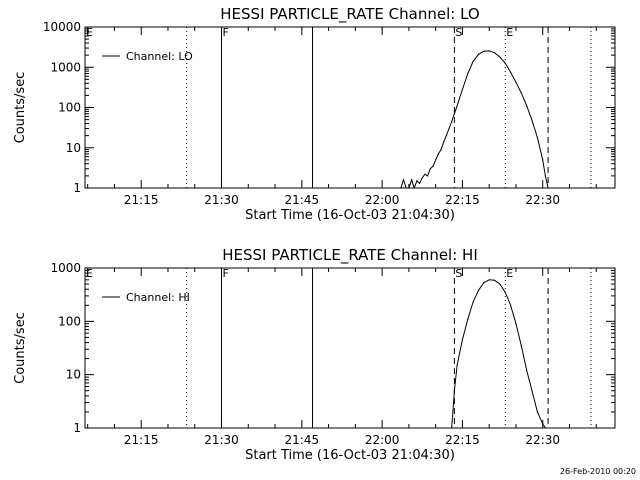 The width and height of the screenshot is (640, 480). Describe the element at coordinates (350, 255) in the screenshot. I see `chart-title: HESSI PARTICLE_RATE Channel: HI` at that location.